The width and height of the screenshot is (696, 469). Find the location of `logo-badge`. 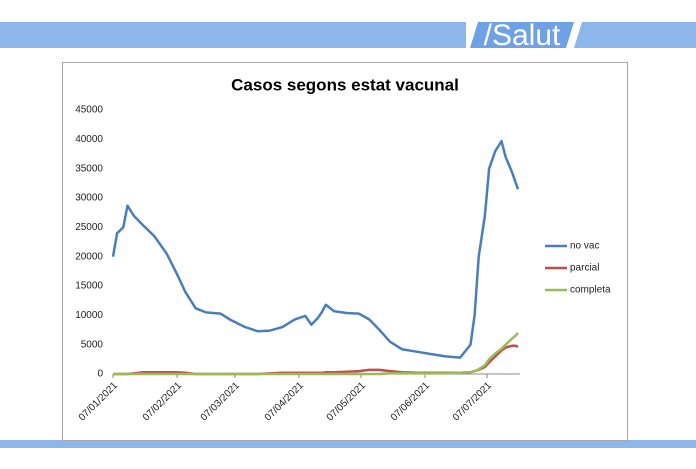

logo-badge is located at coordinates (522, 35).